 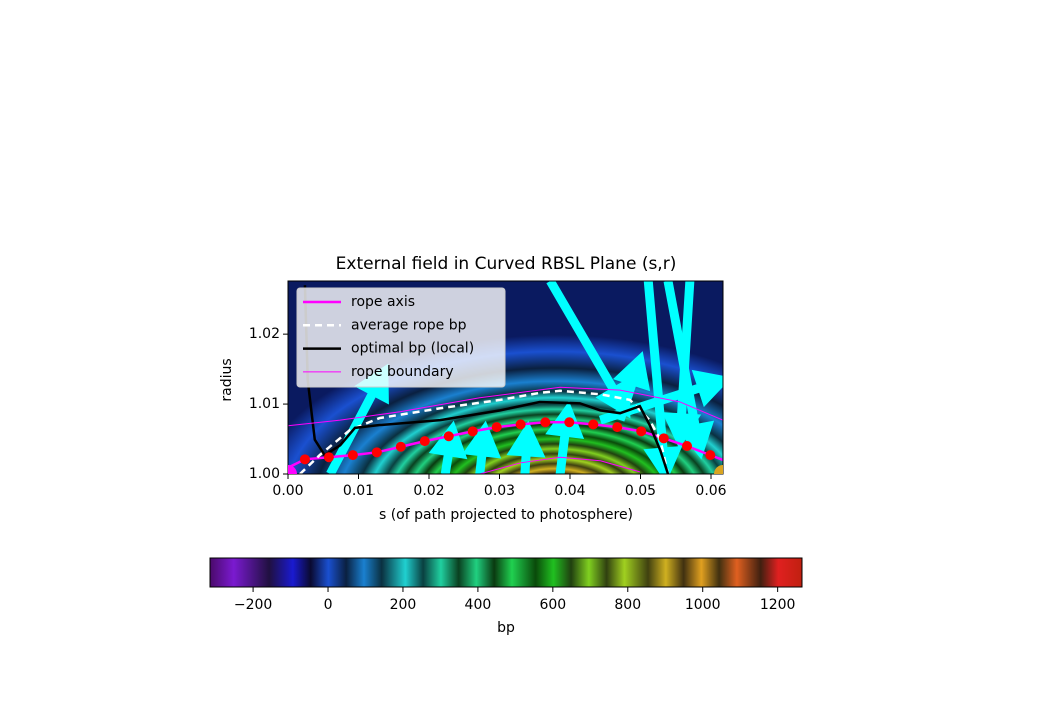 I want to click on x-tick-label: 0.06, so click(x=710, y=491).